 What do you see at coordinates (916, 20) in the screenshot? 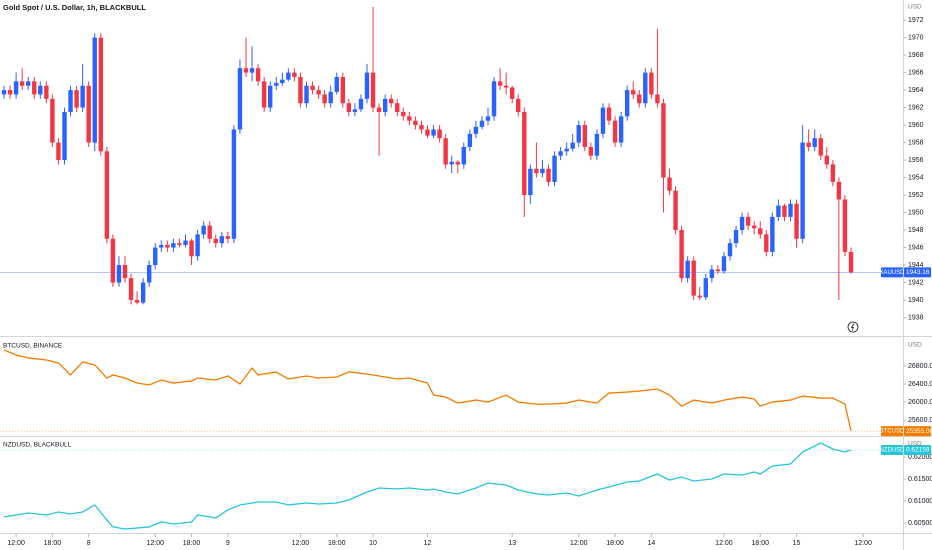
I see `y-tick-label: 1972` at bounding box center [916, 20].